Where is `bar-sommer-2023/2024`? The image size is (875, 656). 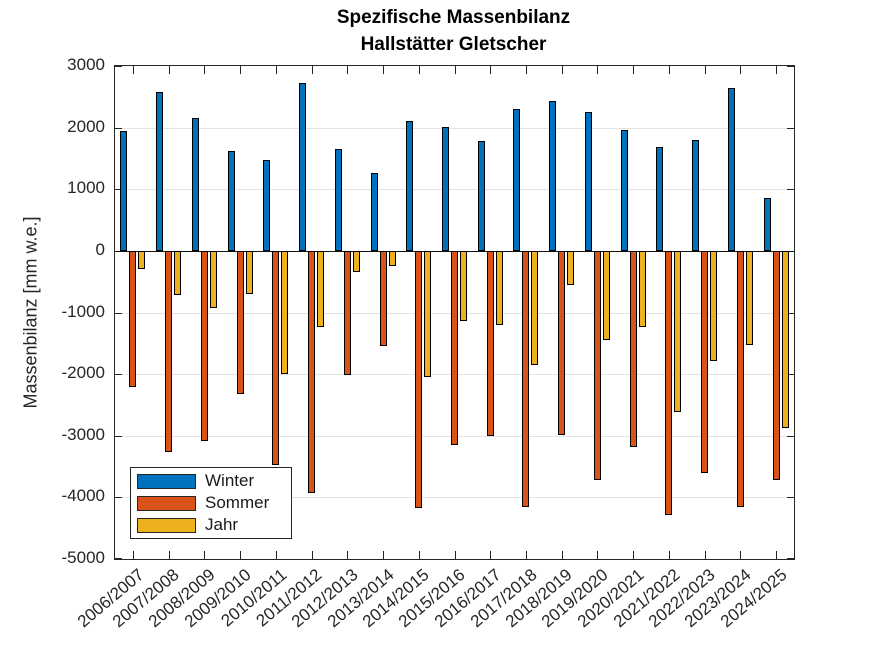 bar-sommer-2023/2024 is located at coordinates (740, 379).